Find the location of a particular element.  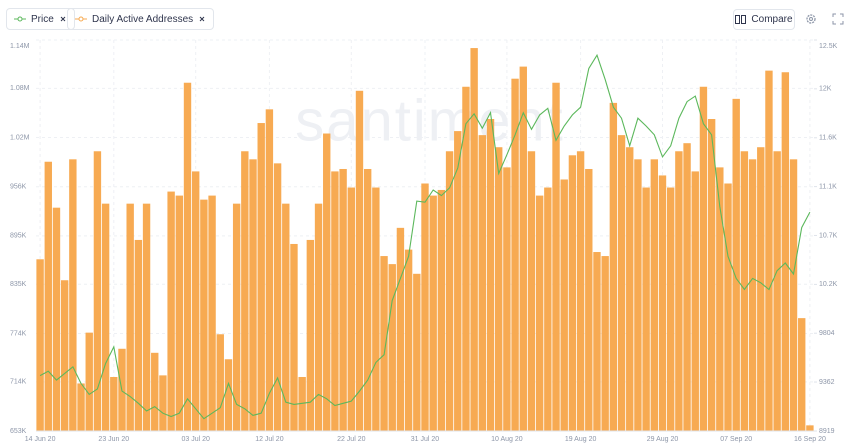

y2-tick-label: 10.7K is located at coordinates (828, 235).